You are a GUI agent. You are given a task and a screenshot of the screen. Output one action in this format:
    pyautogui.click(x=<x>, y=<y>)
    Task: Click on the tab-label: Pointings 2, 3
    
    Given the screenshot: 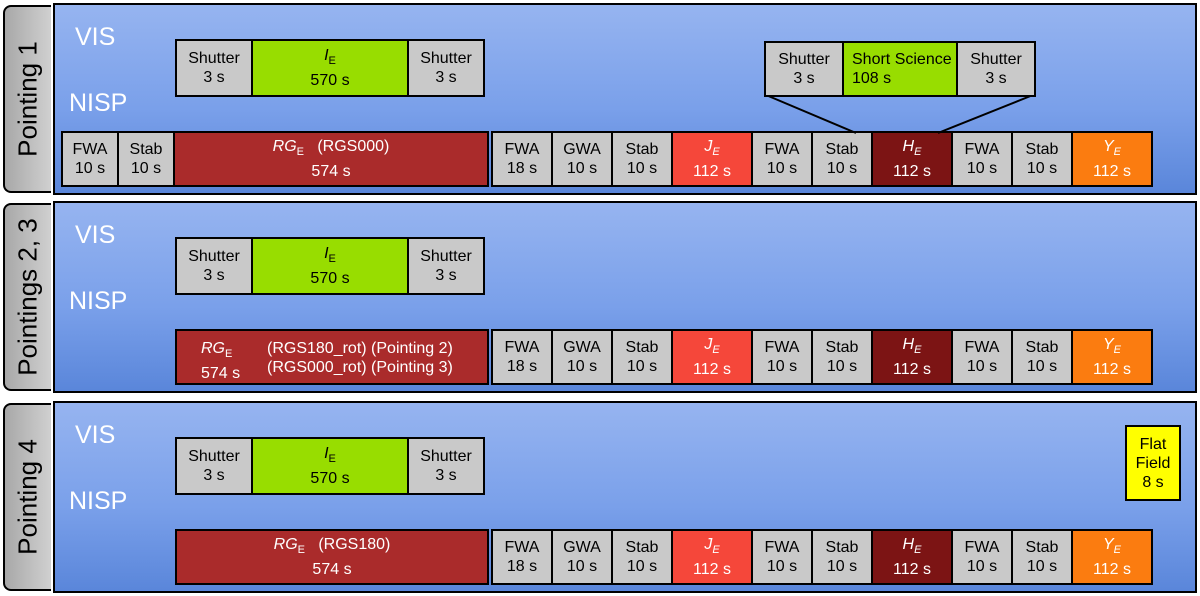 What is the action you would take?
    pyautogui.click(x=27, y=297)
    